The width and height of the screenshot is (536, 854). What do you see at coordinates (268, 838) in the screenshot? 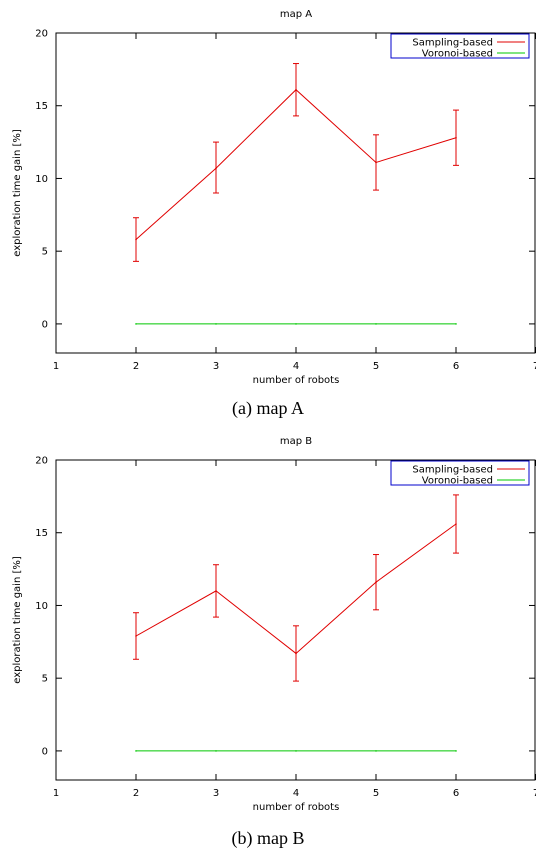
I see `caption-b: (b) map B` at bounding box center [268, 838].